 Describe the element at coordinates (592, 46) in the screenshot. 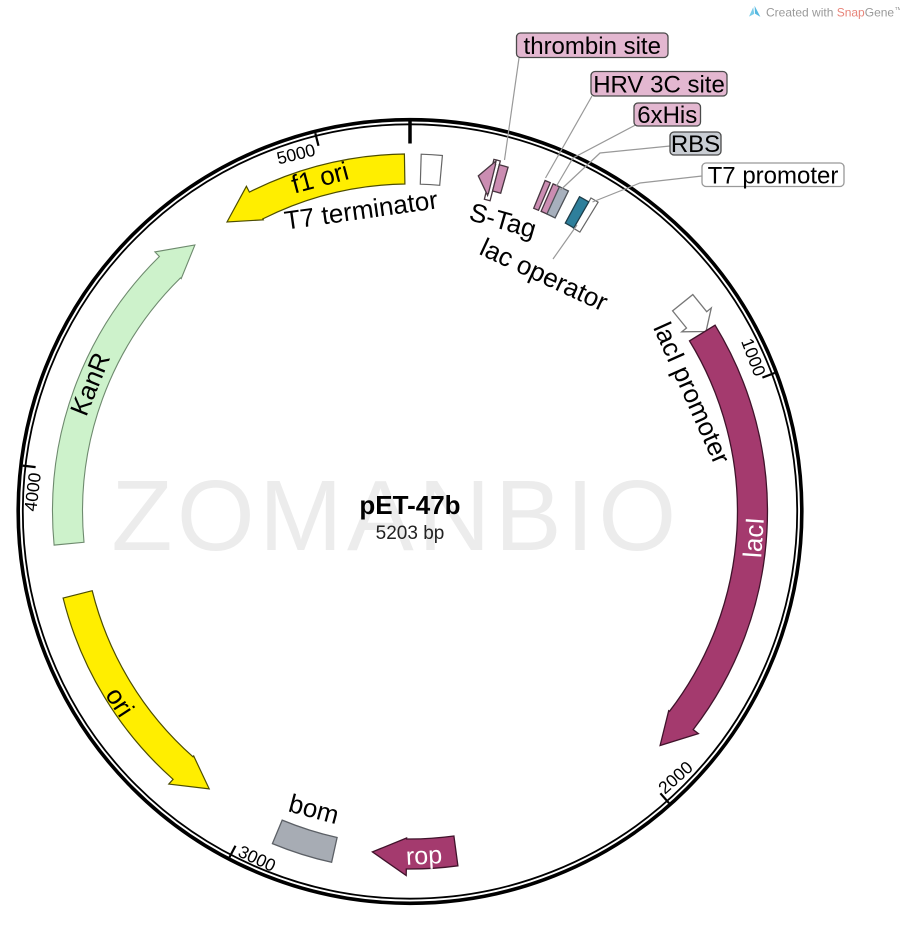

I see `svg-text: thrombin site` at that location.